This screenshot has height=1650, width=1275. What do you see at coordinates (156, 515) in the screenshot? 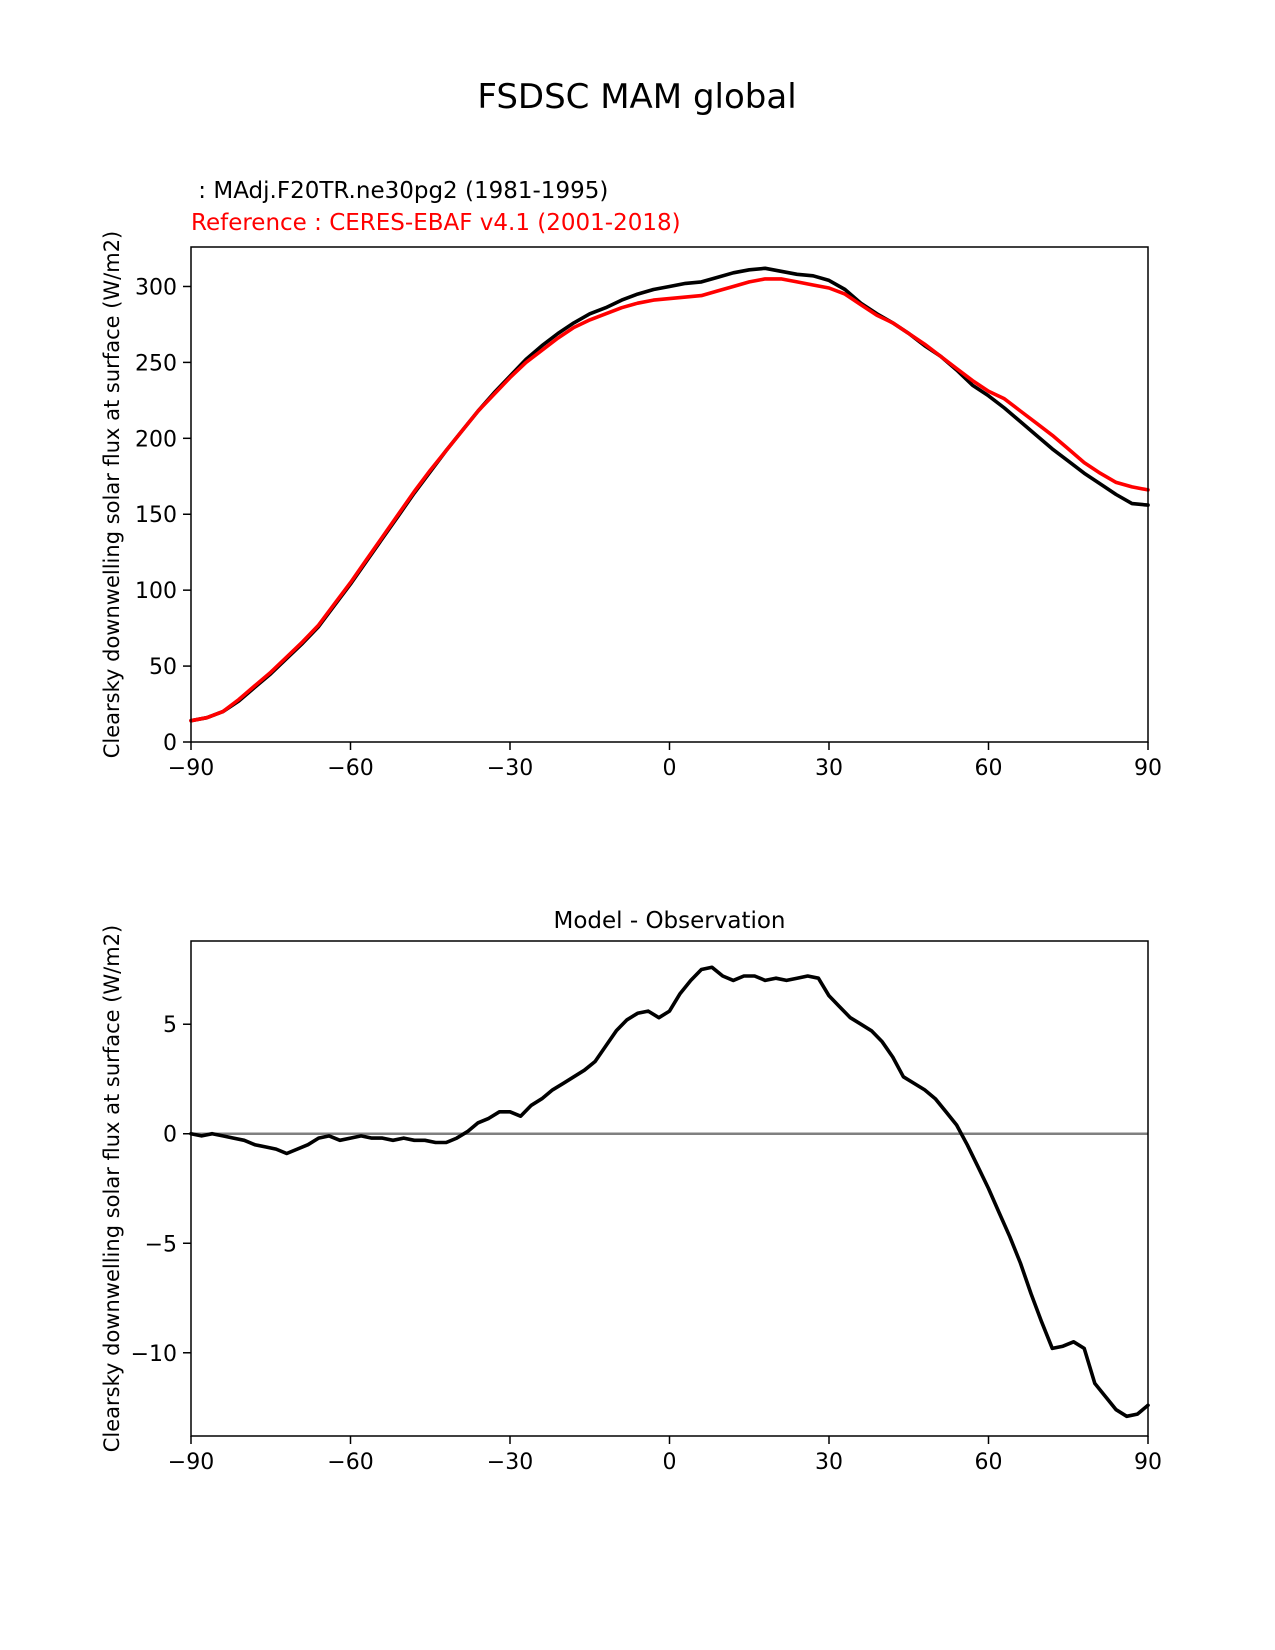
I see `y-tick-label: 150` at bounding box center [156, 515].